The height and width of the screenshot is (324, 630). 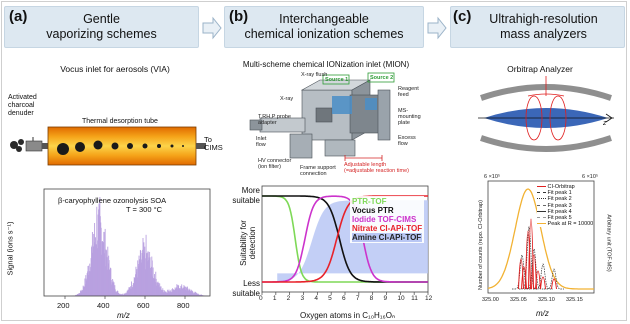 I want to click on legend-amine: Amine CI-APi-TOF, so click(x=387, y=237).